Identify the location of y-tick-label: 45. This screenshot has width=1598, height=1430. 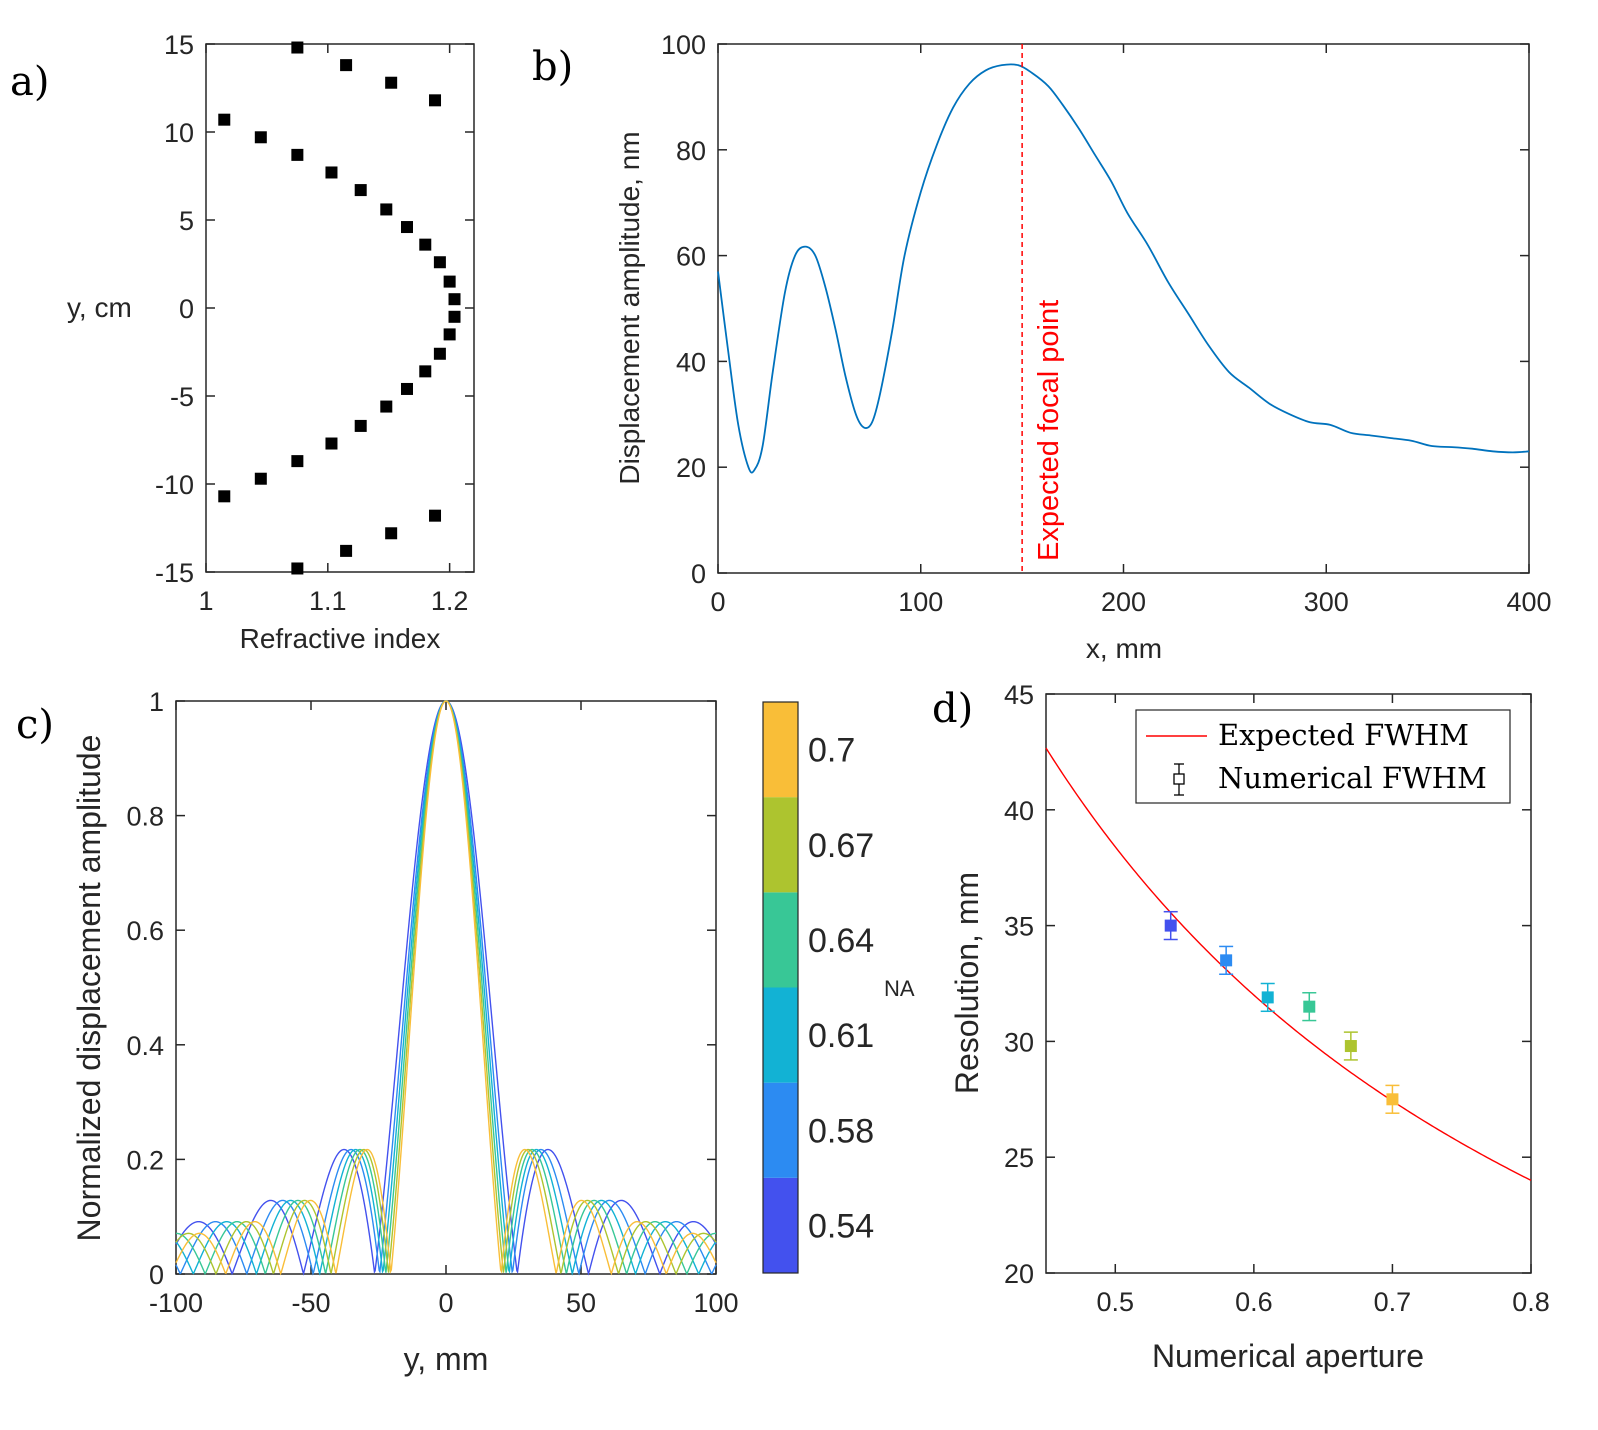
(1019, 695).